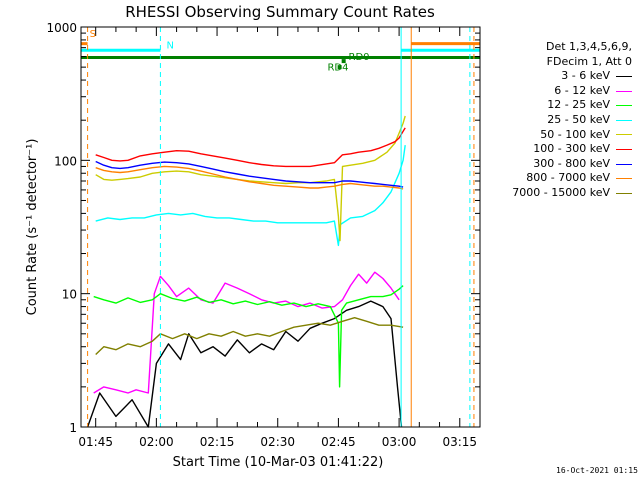  I want to click on x-tick-label: 03:15, so click(459, 442).